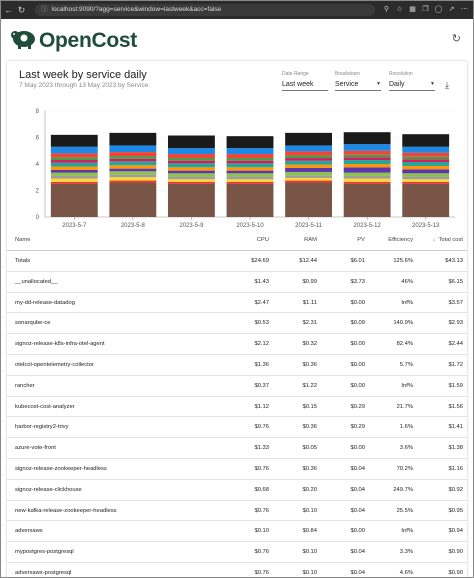 The height and width of the screenshot is (578, 474). Describe the element at coordinates (305, 86) in the screenshot. I see `date-range-value: Last week` at that location.